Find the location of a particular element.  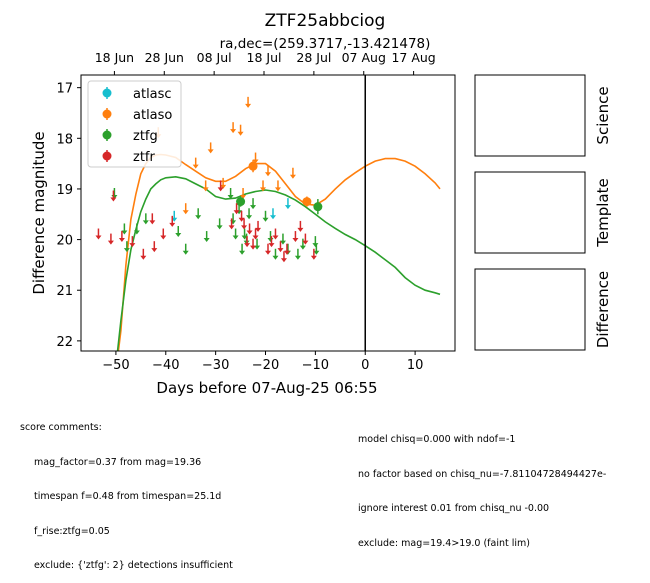

panel-science is located at coordinates (530, 115).